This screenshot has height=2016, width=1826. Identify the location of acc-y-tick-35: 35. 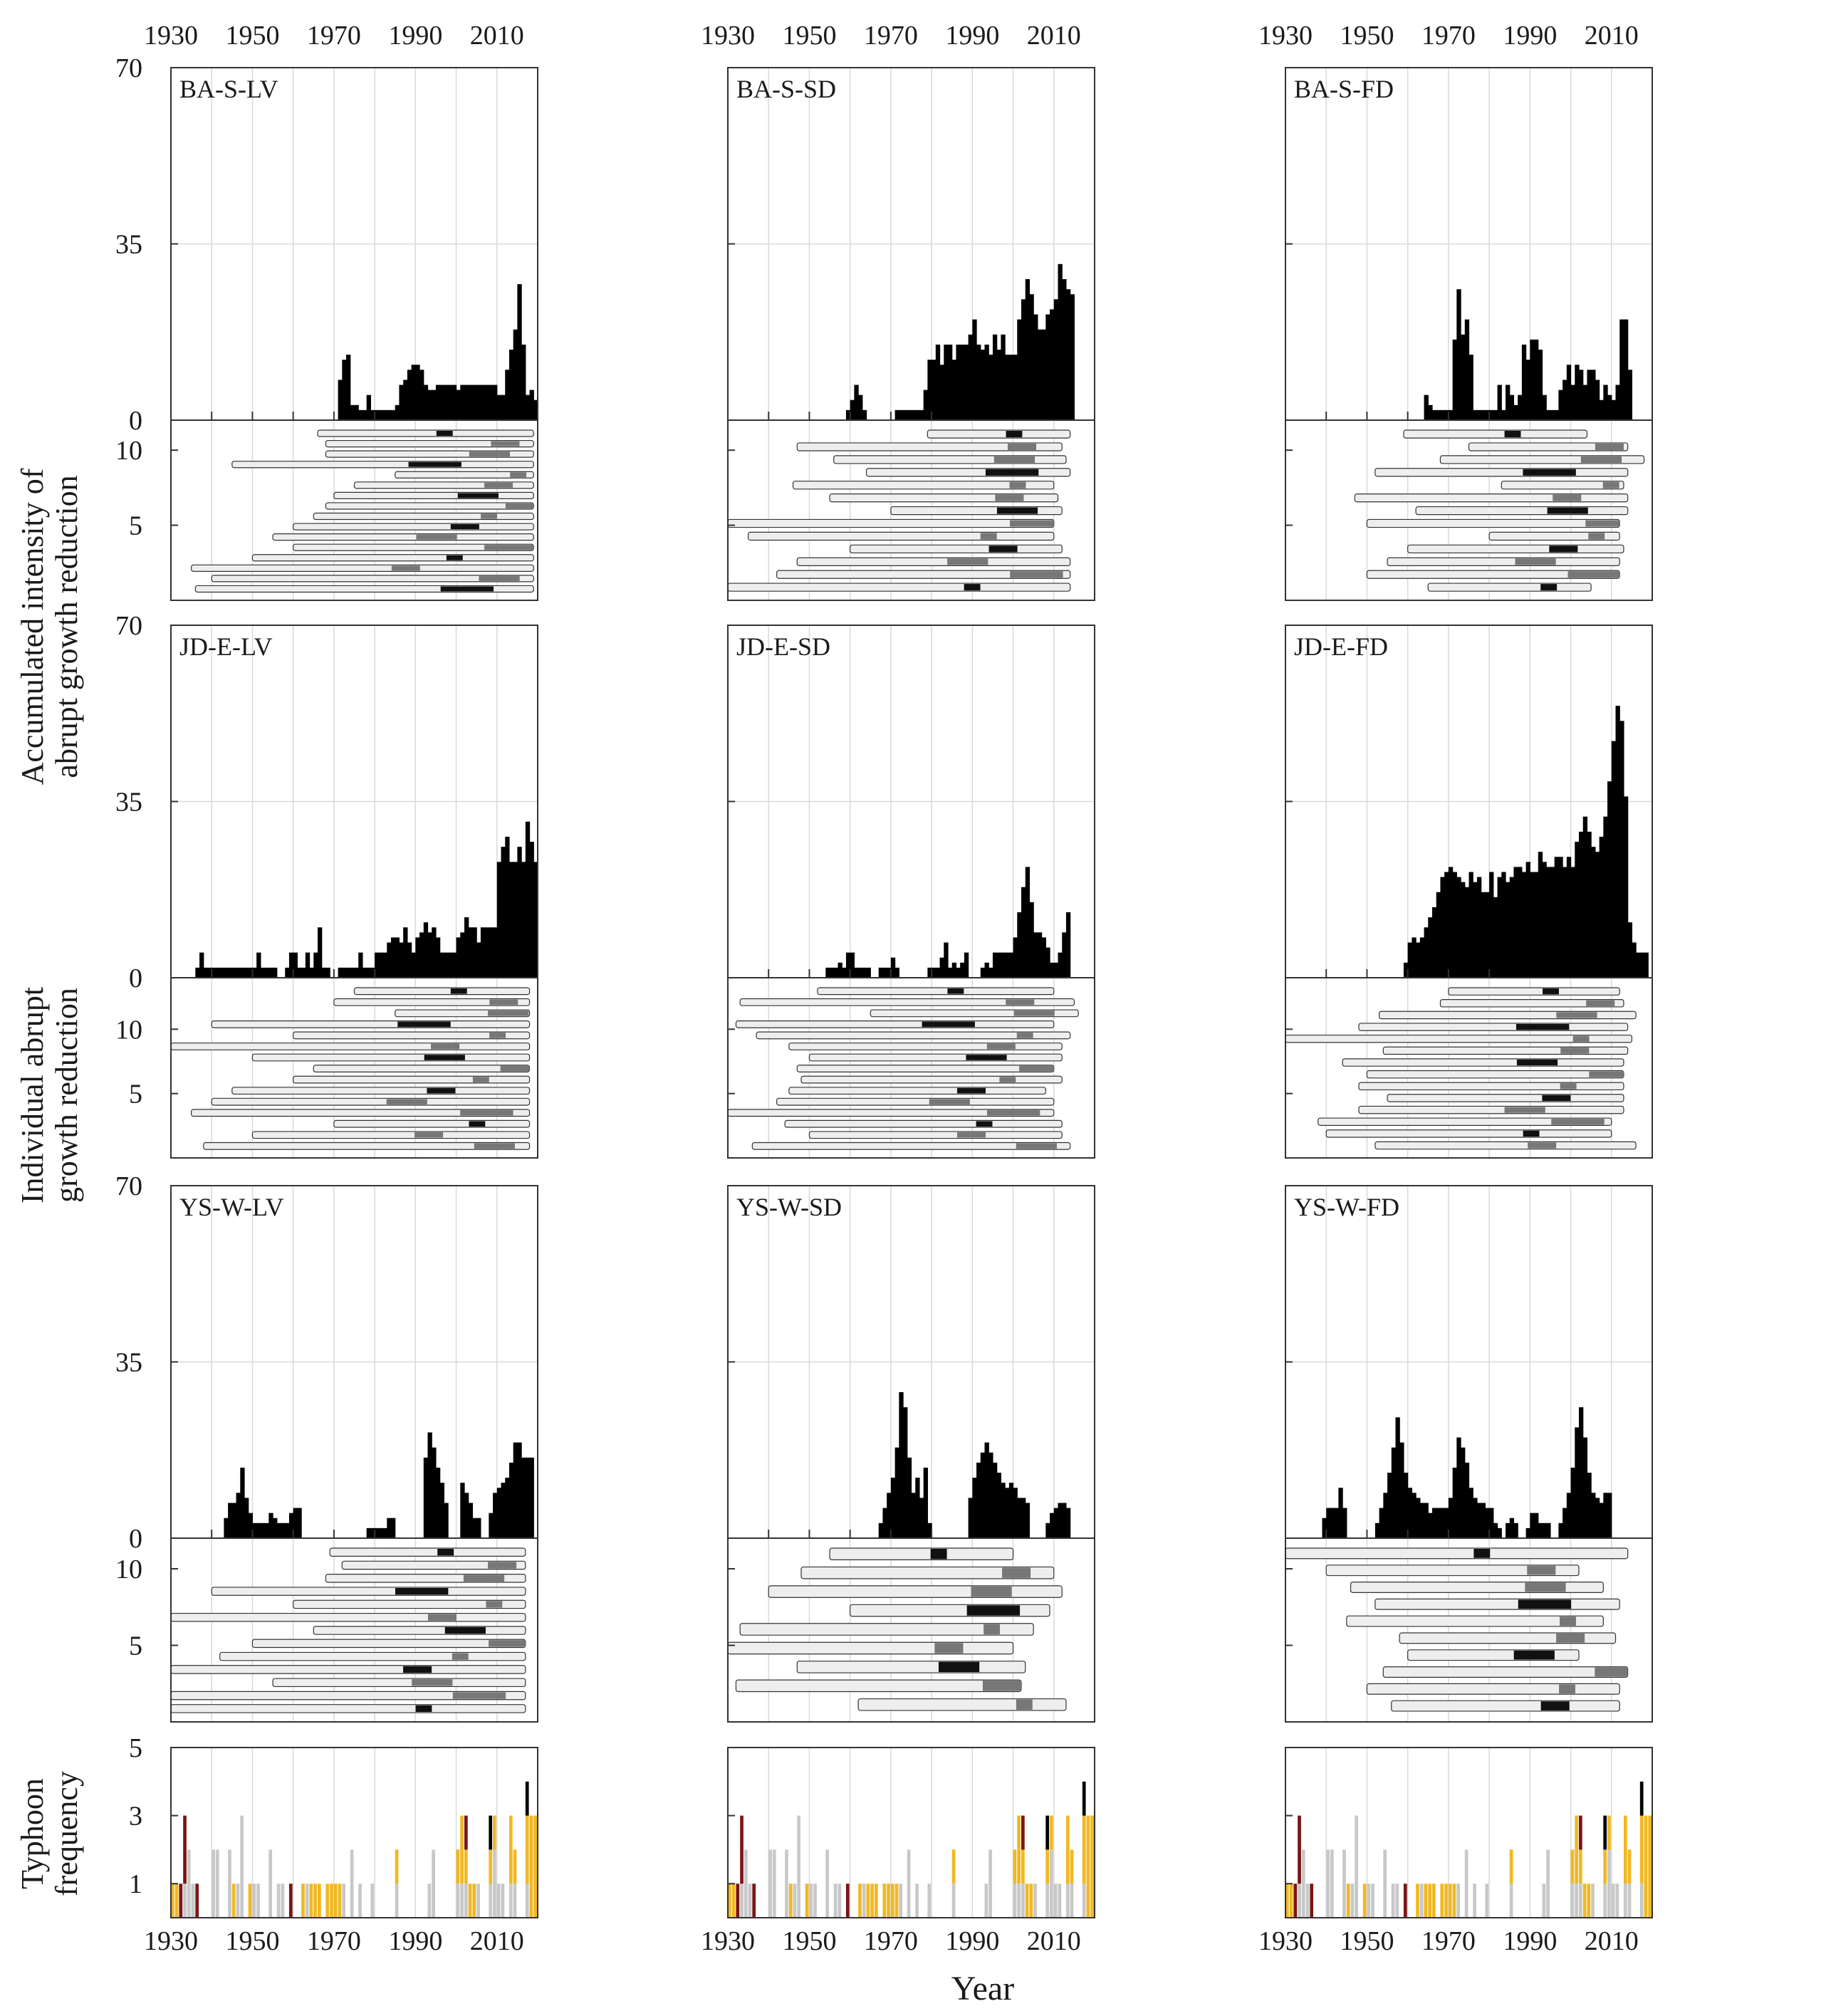
(128, 1363).